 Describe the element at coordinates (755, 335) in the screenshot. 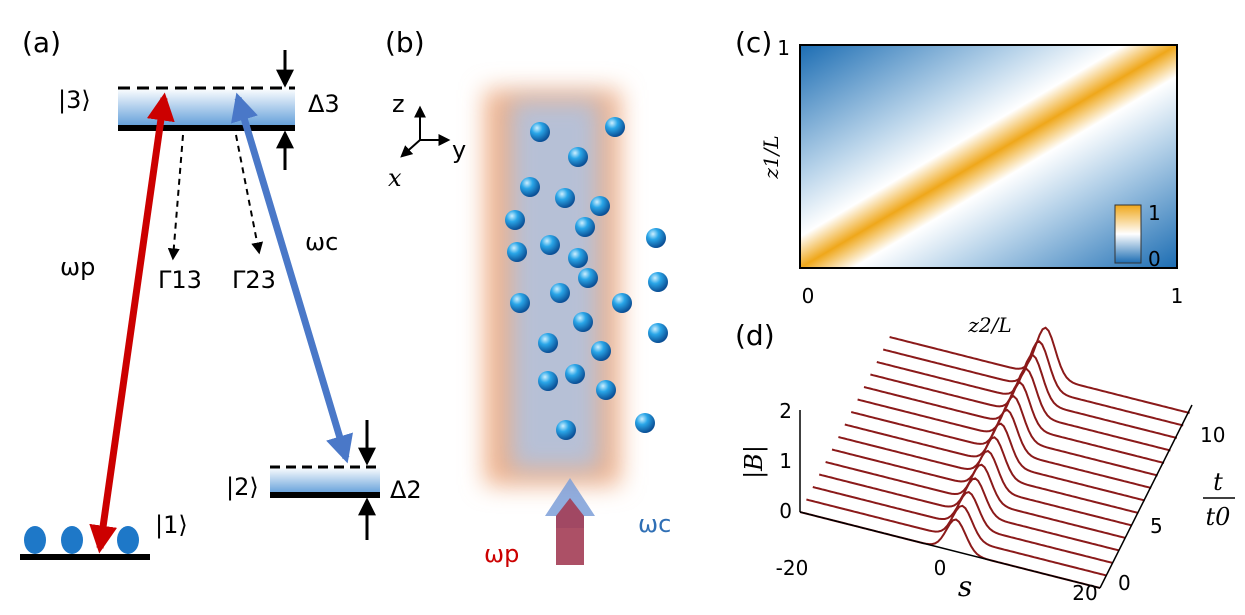

I see `panel-label: (d)` at that location.